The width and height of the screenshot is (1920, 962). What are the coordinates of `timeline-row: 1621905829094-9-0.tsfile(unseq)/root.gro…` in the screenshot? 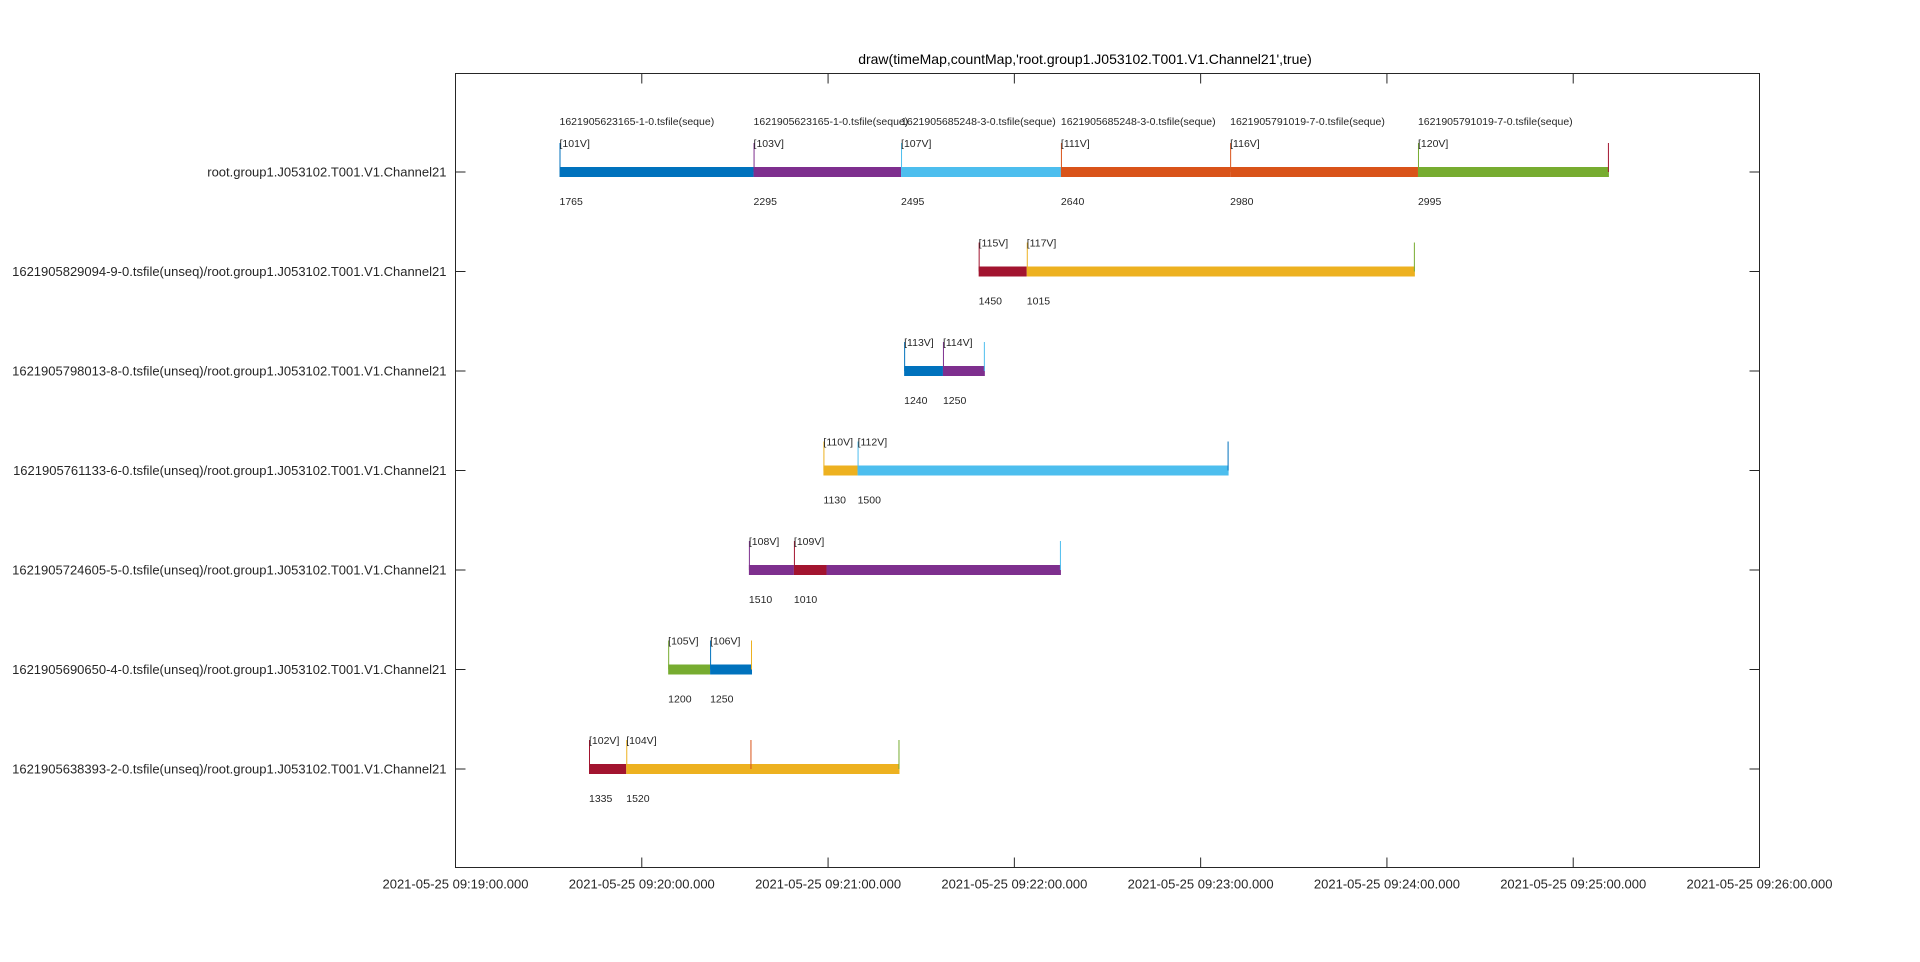 It's located at (886, 273).